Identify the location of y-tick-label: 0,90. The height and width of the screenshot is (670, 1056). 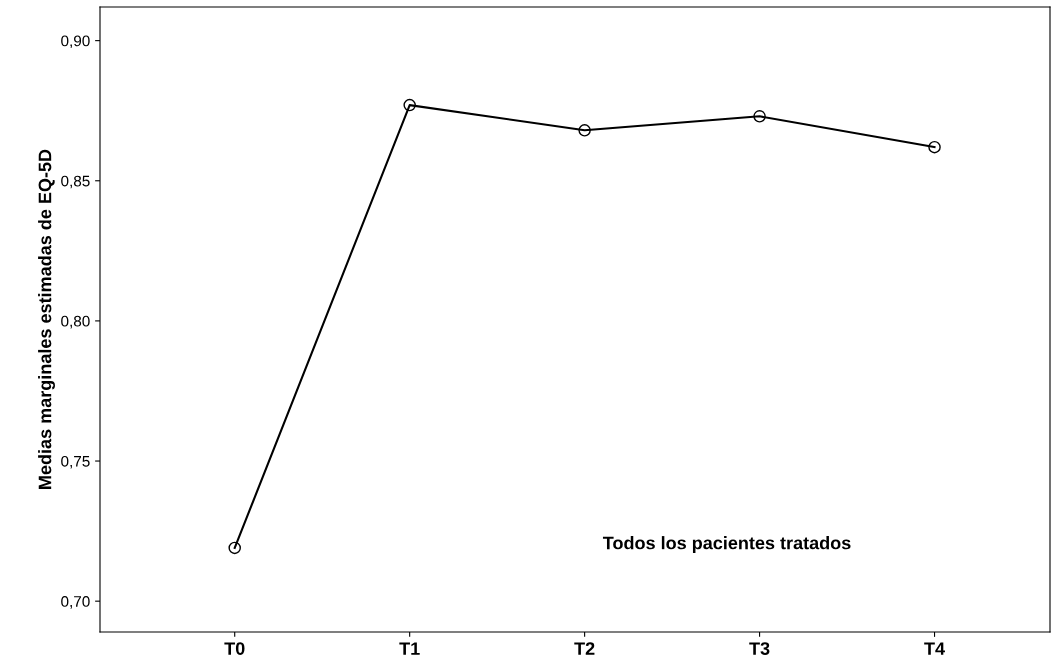
(75, 42).